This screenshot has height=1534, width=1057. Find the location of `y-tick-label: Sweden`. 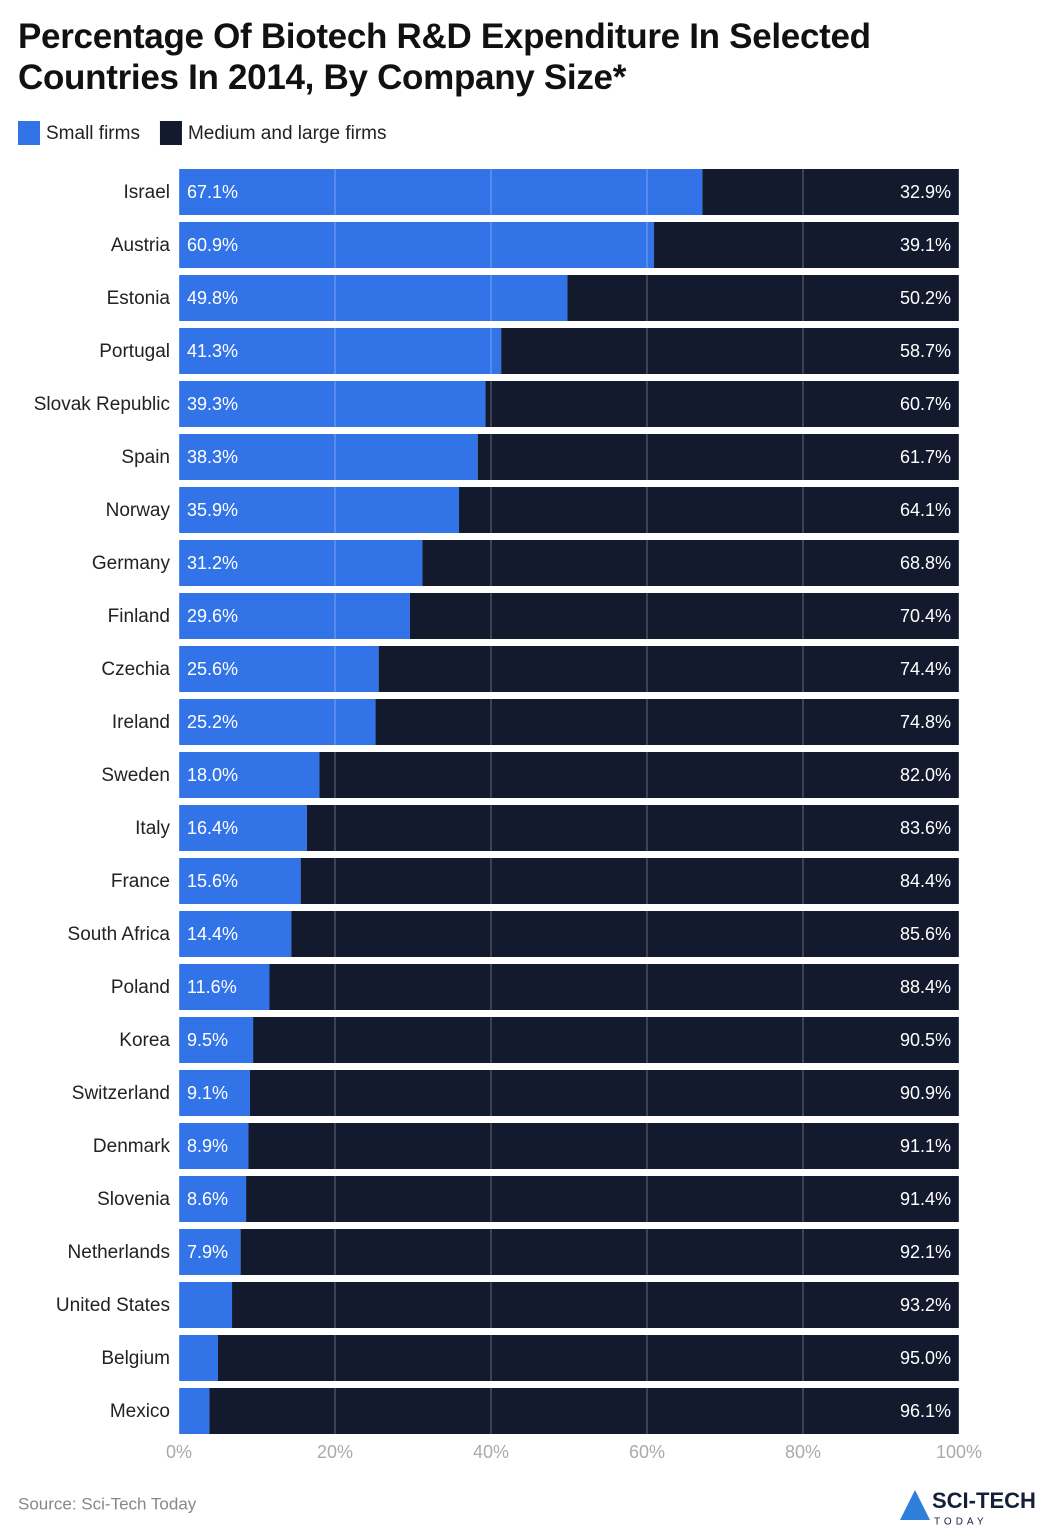

y-tick-label: Sweden is located at coordinates (135, 775).